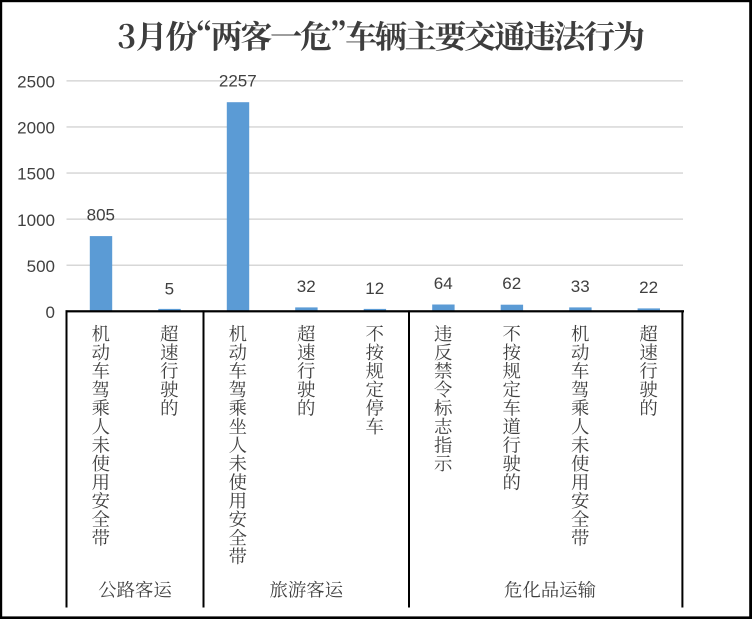  I want to click on svg-text: 2500, so click(36, 82).